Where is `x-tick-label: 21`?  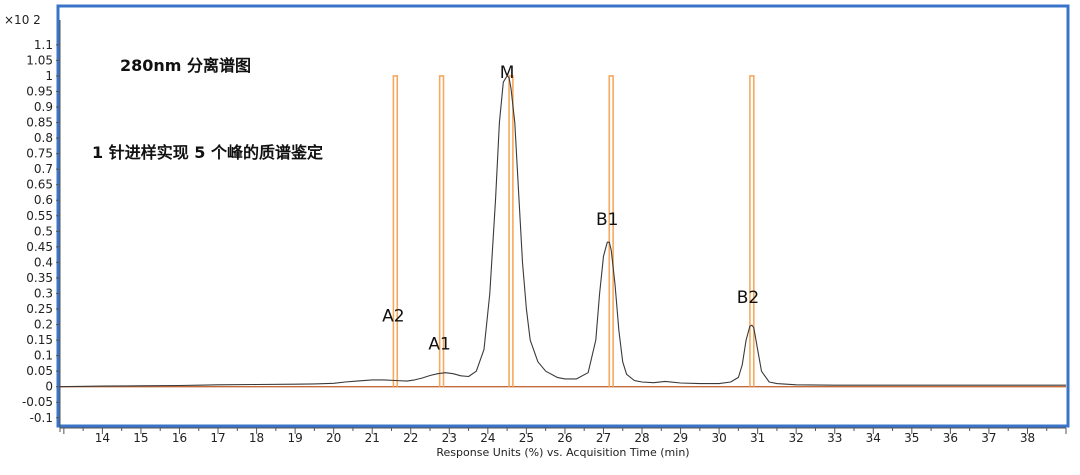 x-tick-label: 21 is located at coordinates (372, 438).